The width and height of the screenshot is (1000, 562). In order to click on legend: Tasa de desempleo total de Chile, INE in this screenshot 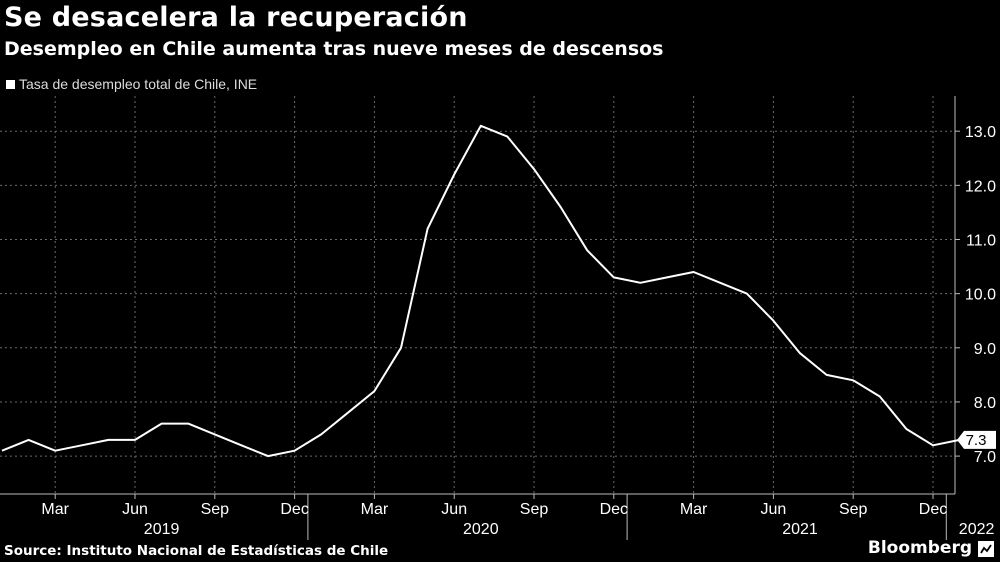, I will do `click(131, 84)`.